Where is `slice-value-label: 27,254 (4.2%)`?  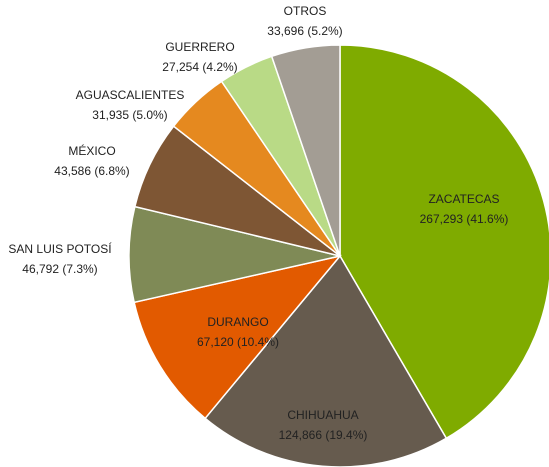
slice-value-label: 27,254 (4.2%) is located at coordinates (199, 67).